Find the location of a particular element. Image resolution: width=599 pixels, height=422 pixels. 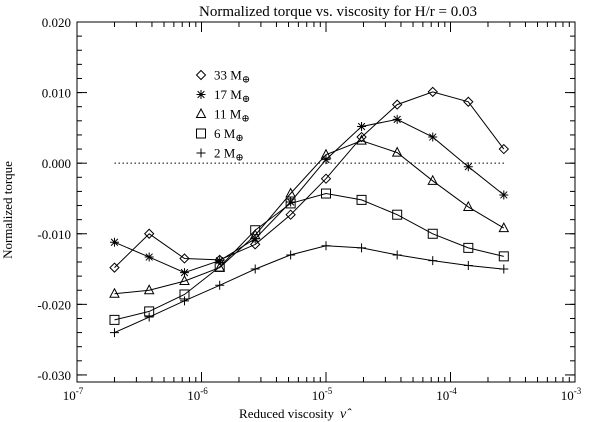

y-tick-label: -0.020 is located at coordinates (54, 304).